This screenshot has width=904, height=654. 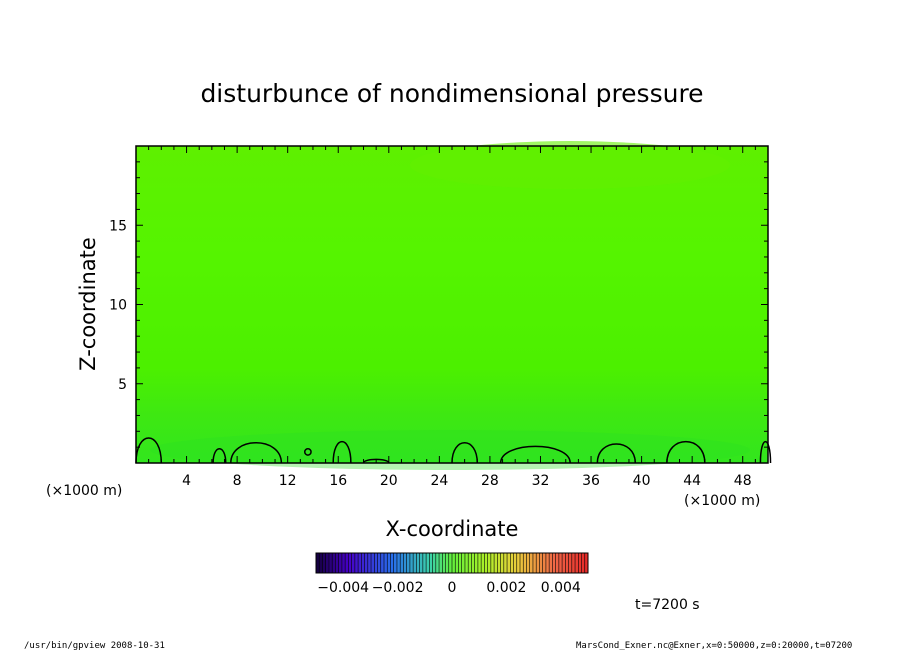 What do you see at coordinates (692, 481) in the screenshot?
I see `x-tick-label: 44` at bounding box center [692, 481].